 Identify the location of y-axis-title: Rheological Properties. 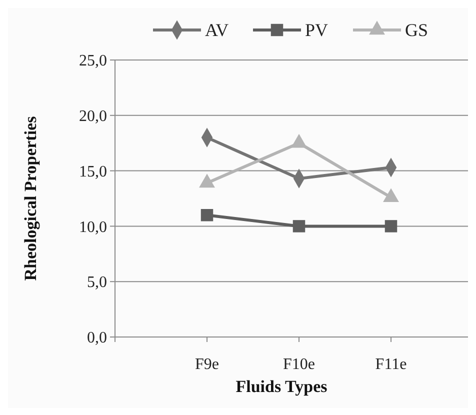
(30, 198).